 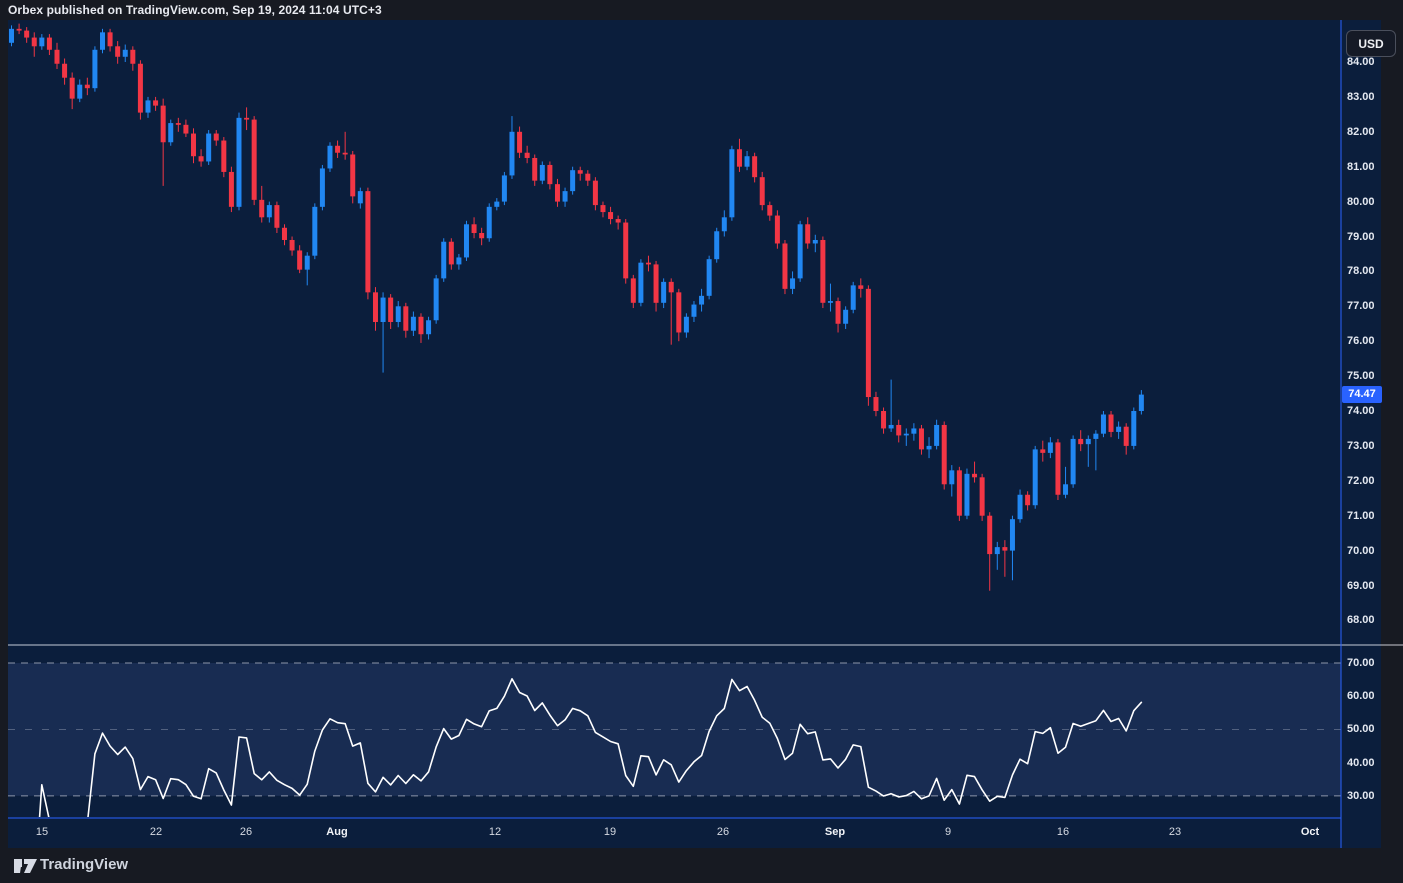 I want to click on time-axis-label: 19, so click(x=610, y=832).